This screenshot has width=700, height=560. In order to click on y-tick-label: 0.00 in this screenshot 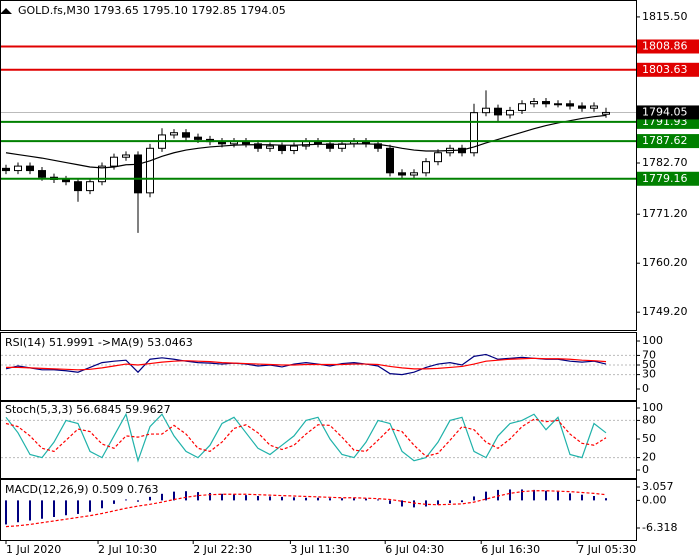, I will do `click(654, 499)`.